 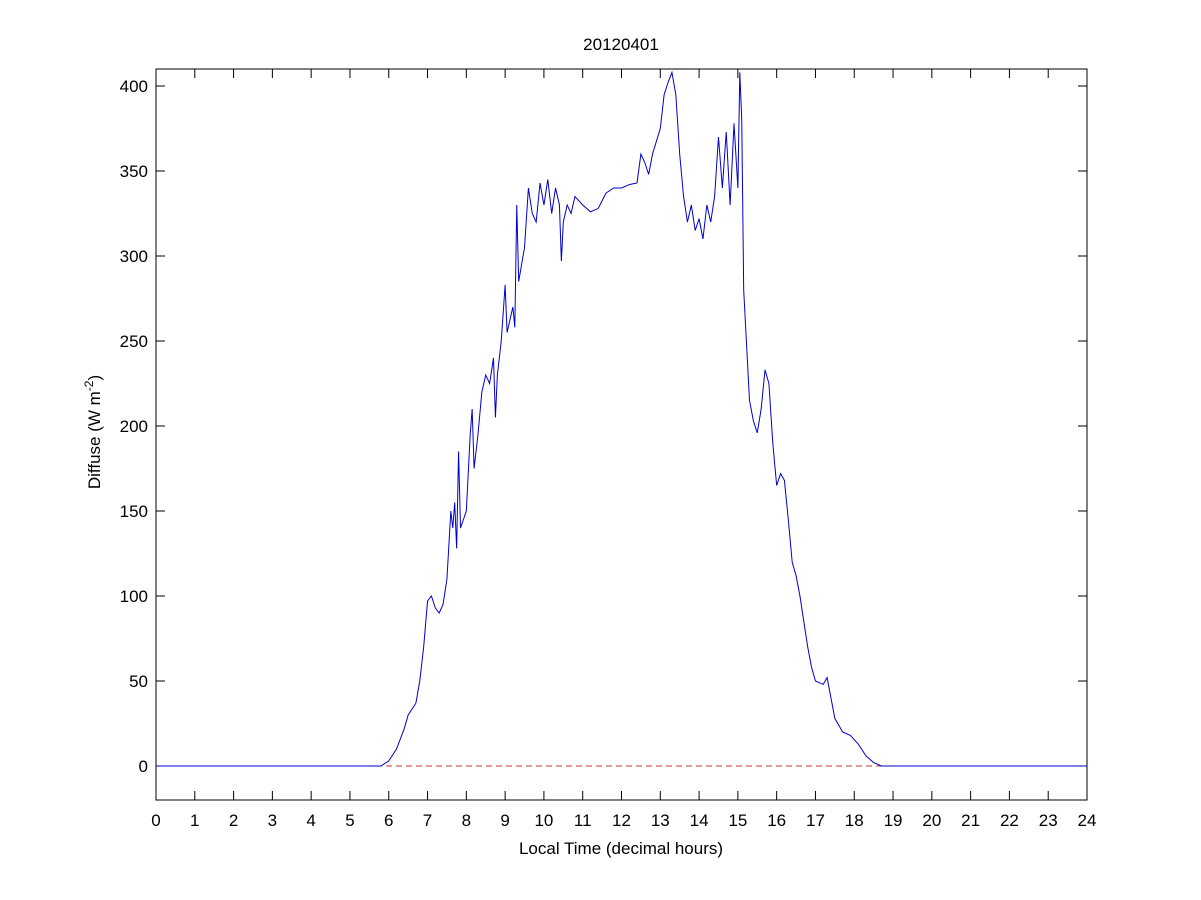 What do you see at coordinates (1087, 820) in the screenshot?
I see `x-tick-label: 24` at bounding box center [1087, 820].